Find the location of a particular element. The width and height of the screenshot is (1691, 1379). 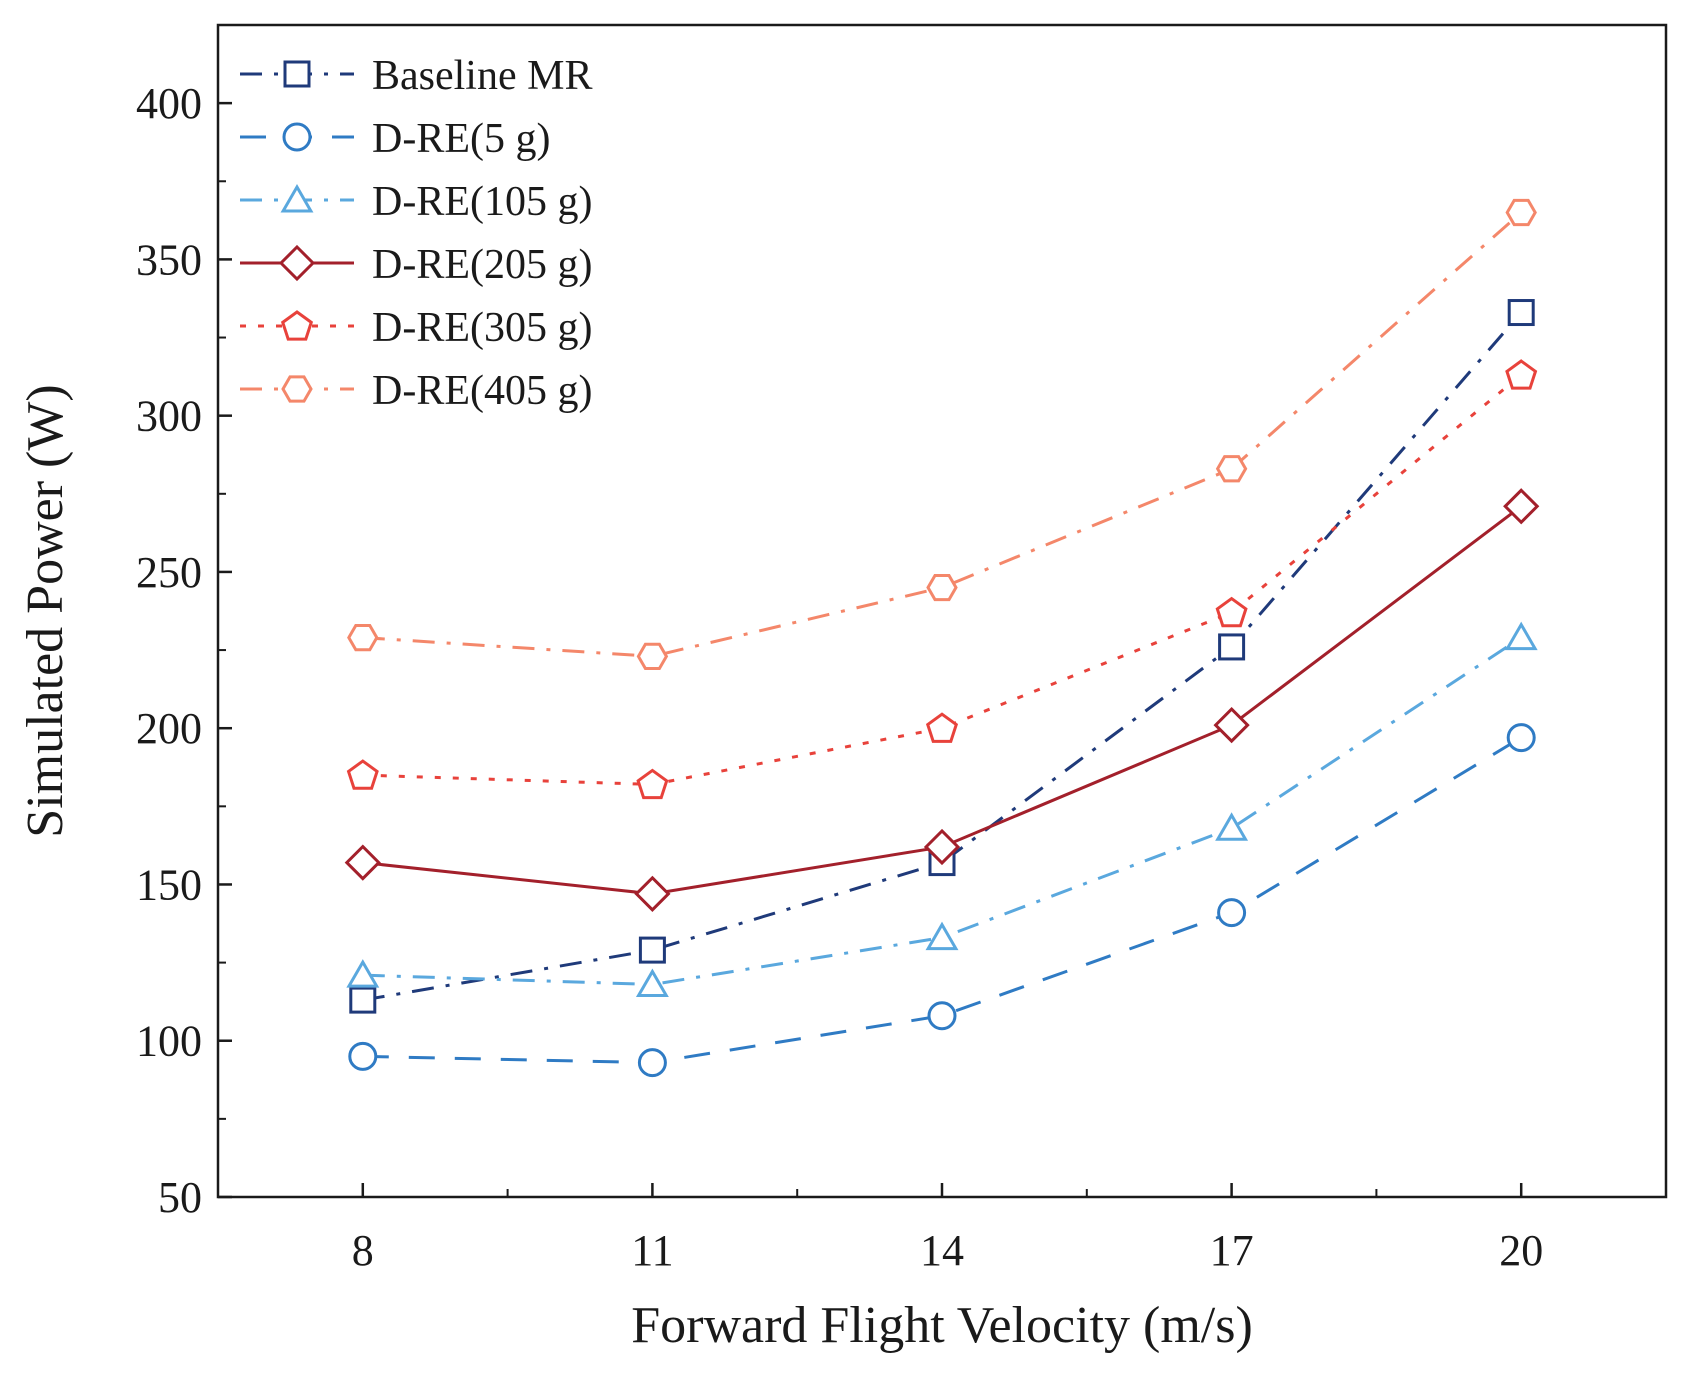

legend-pentagon-marker is located at coordinates (297, 325).